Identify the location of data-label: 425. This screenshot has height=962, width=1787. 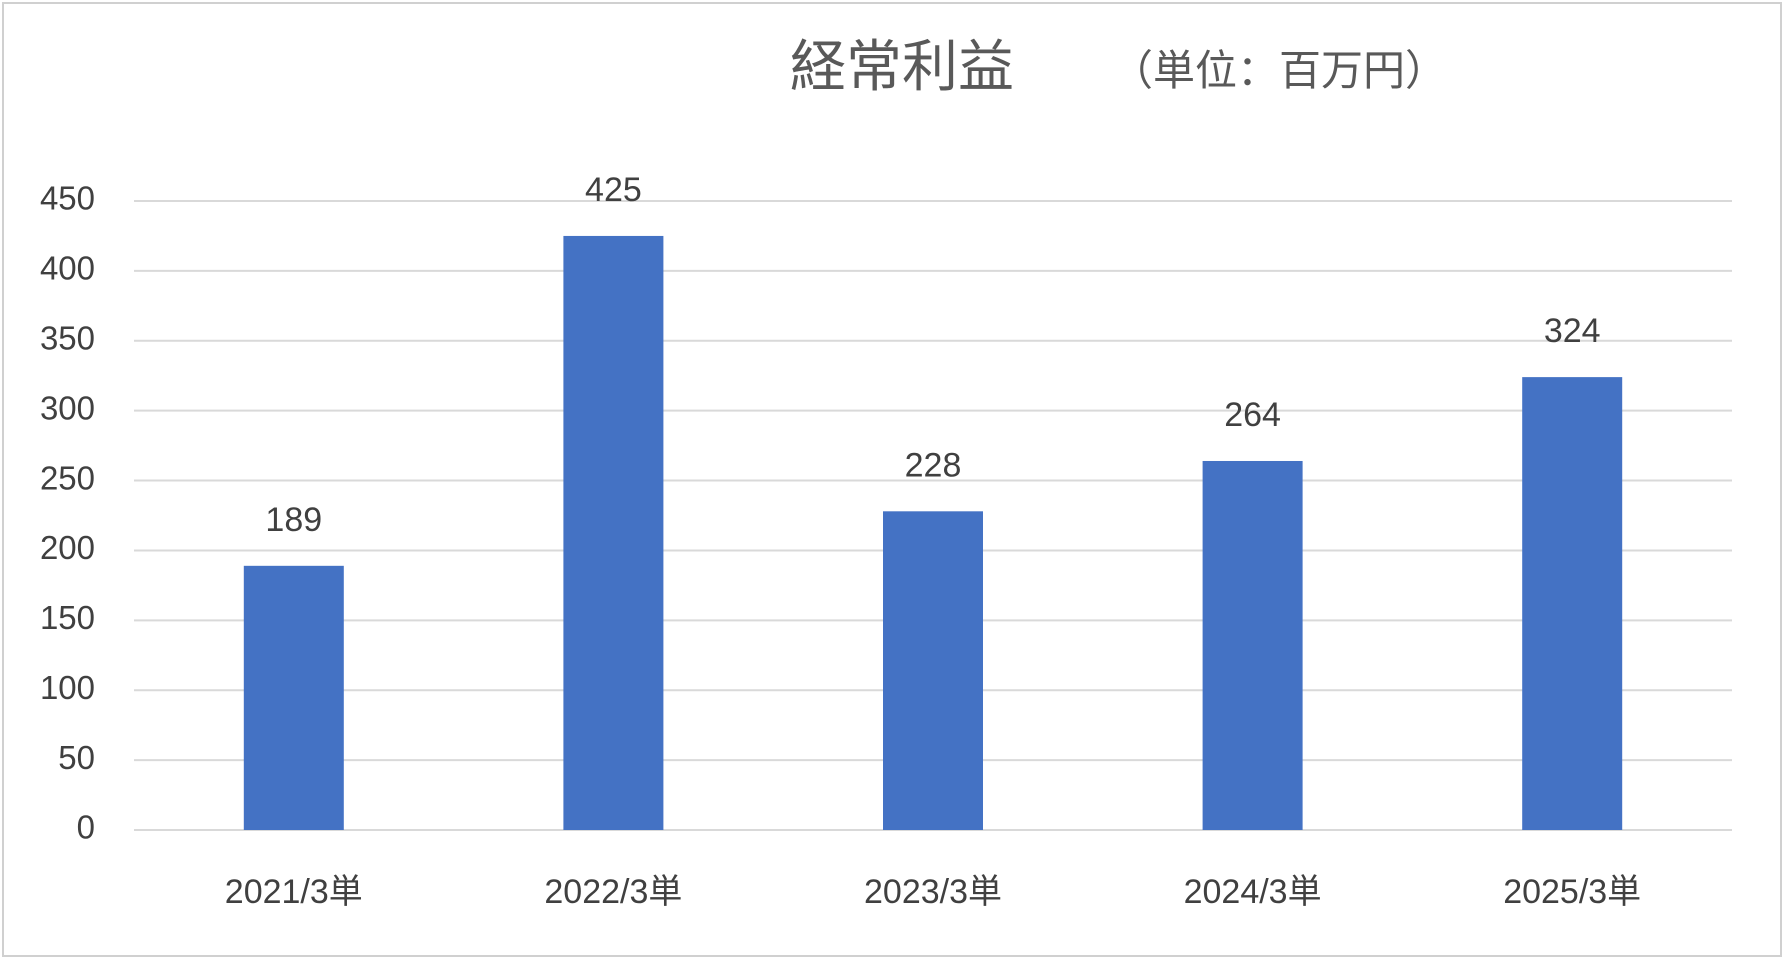
(613, 190).